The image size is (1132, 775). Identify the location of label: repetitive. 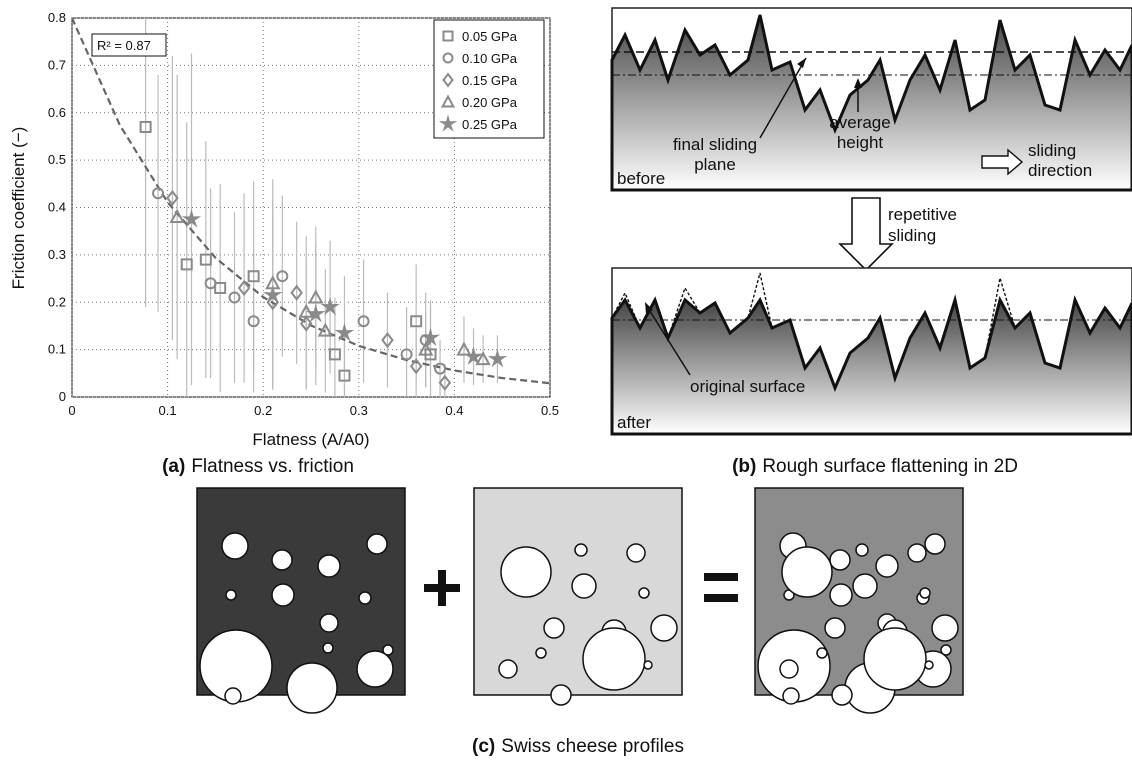
(922, 214).